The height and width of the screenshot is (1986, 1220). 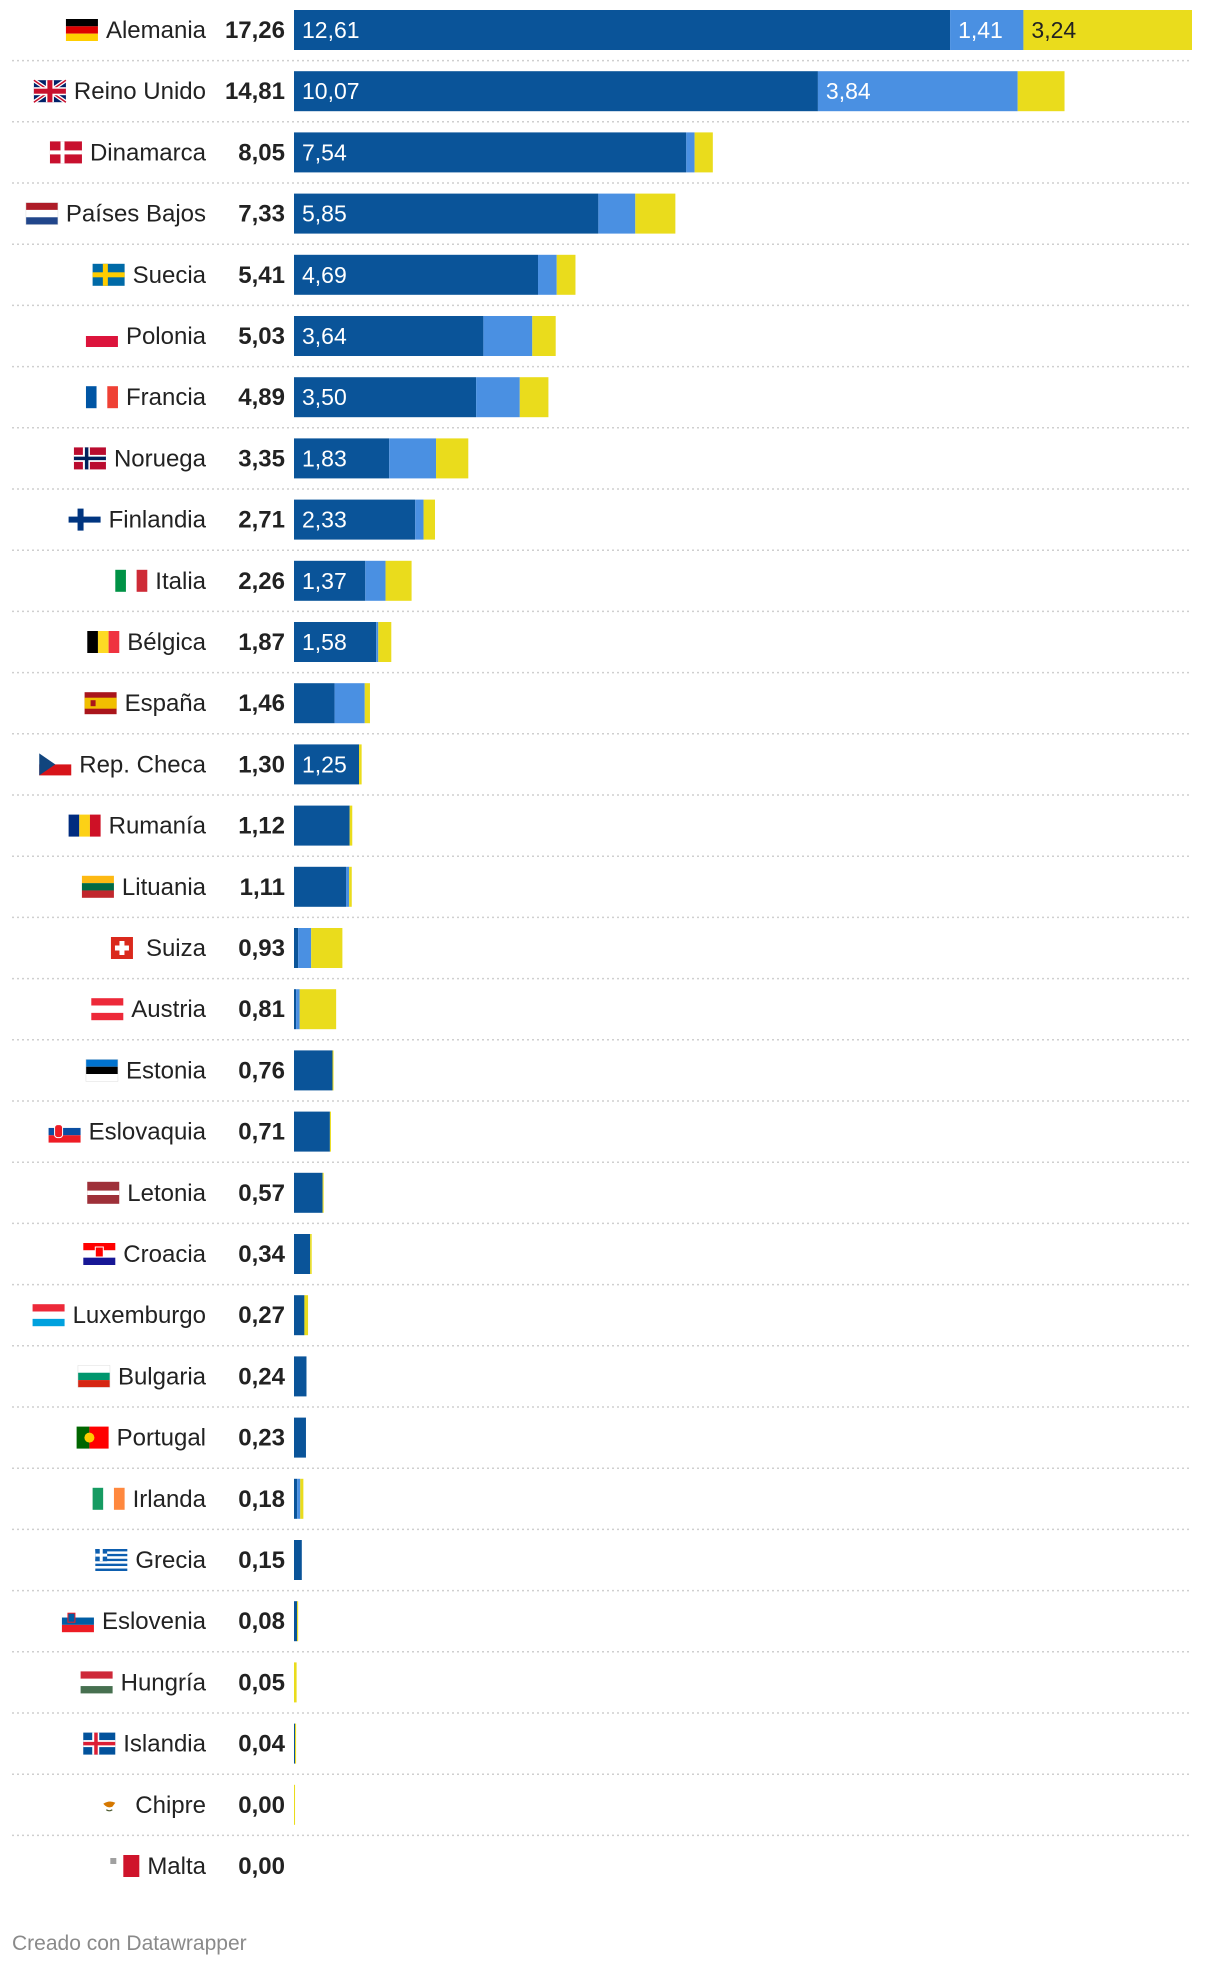 What do you see at coordinates (170, 1805) in the screenshot?
I see `country-label: Chipre` at bounding box center [170, 1805].